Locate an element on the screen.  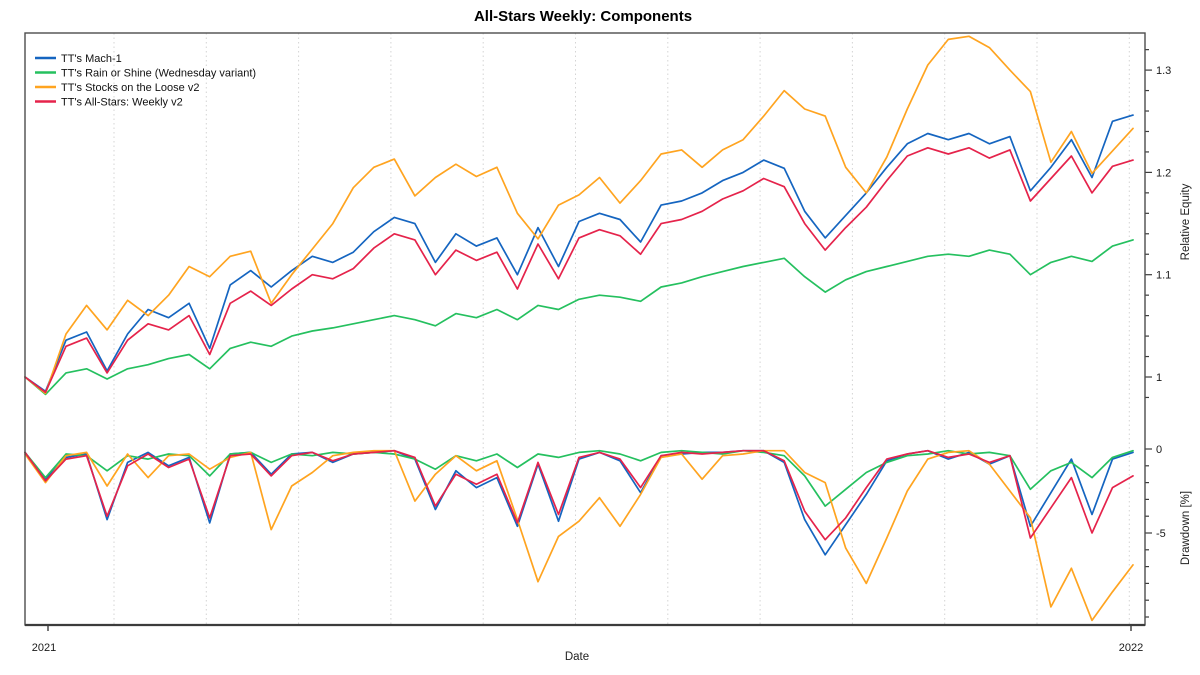
chart-title: All-Stars Weekly: Components is located at coordinates (583, 16).